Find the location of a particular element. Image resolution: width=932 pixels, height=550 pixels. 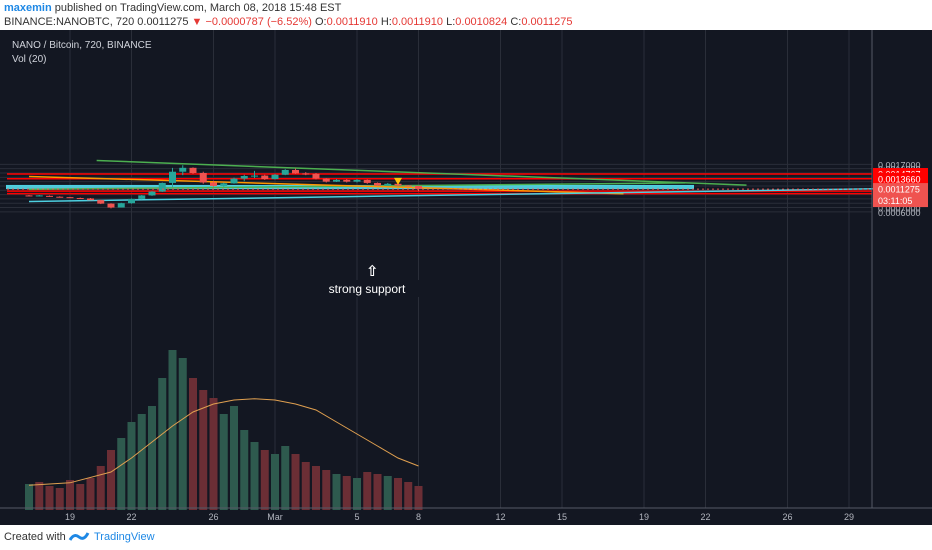

trendline-green_down is located at coordinates (421, 172).